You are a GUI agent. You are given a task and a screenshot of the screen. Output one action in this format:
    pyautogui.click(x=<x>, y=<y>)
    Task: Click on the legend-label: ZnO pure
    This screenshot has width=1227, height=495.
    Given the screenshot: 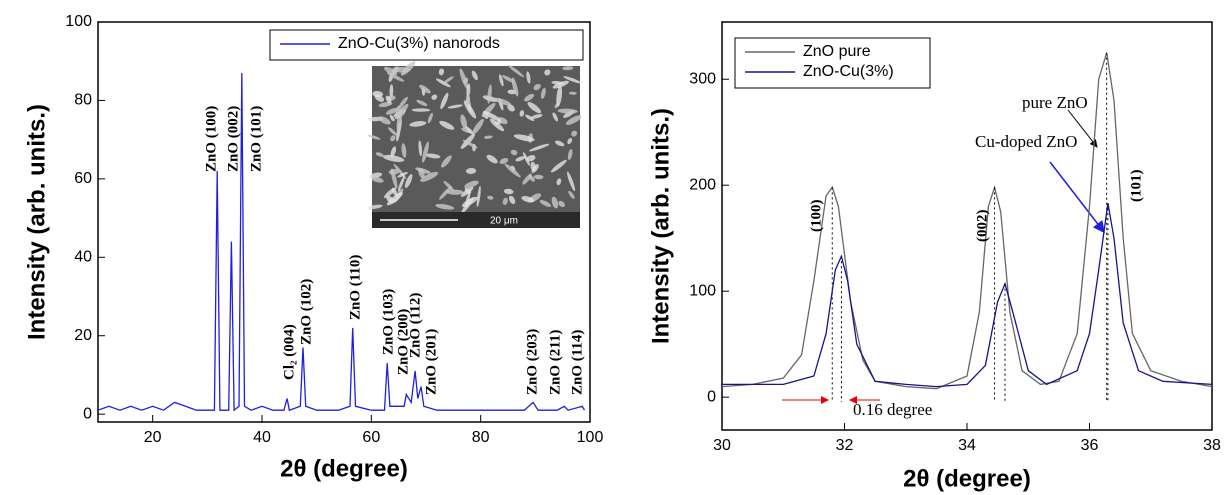 What is the action you would take?
    pyautogui.click(x=837, y=51)
    